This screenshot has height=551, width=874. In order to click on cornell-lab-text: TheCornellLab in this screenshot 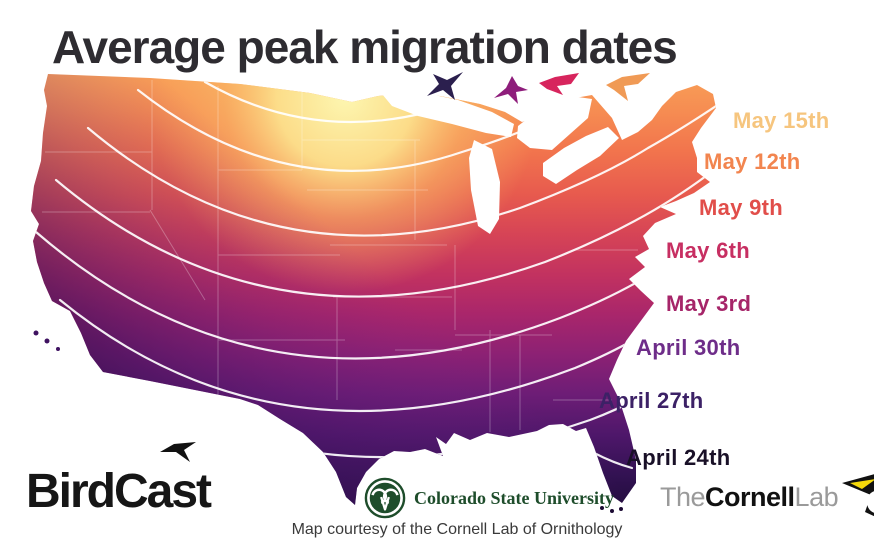, I will do `click(749, 497)`.